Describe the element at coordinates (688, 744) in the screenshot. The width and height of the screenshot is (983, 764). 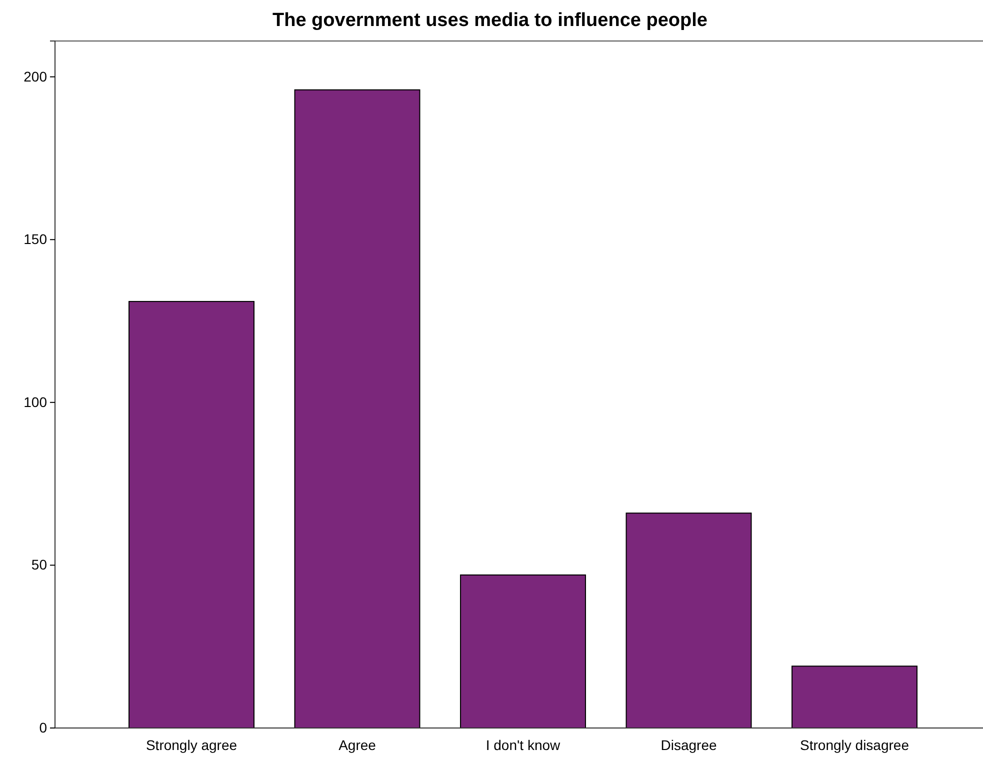
I see `x-tick-label: Disagree` at that location.